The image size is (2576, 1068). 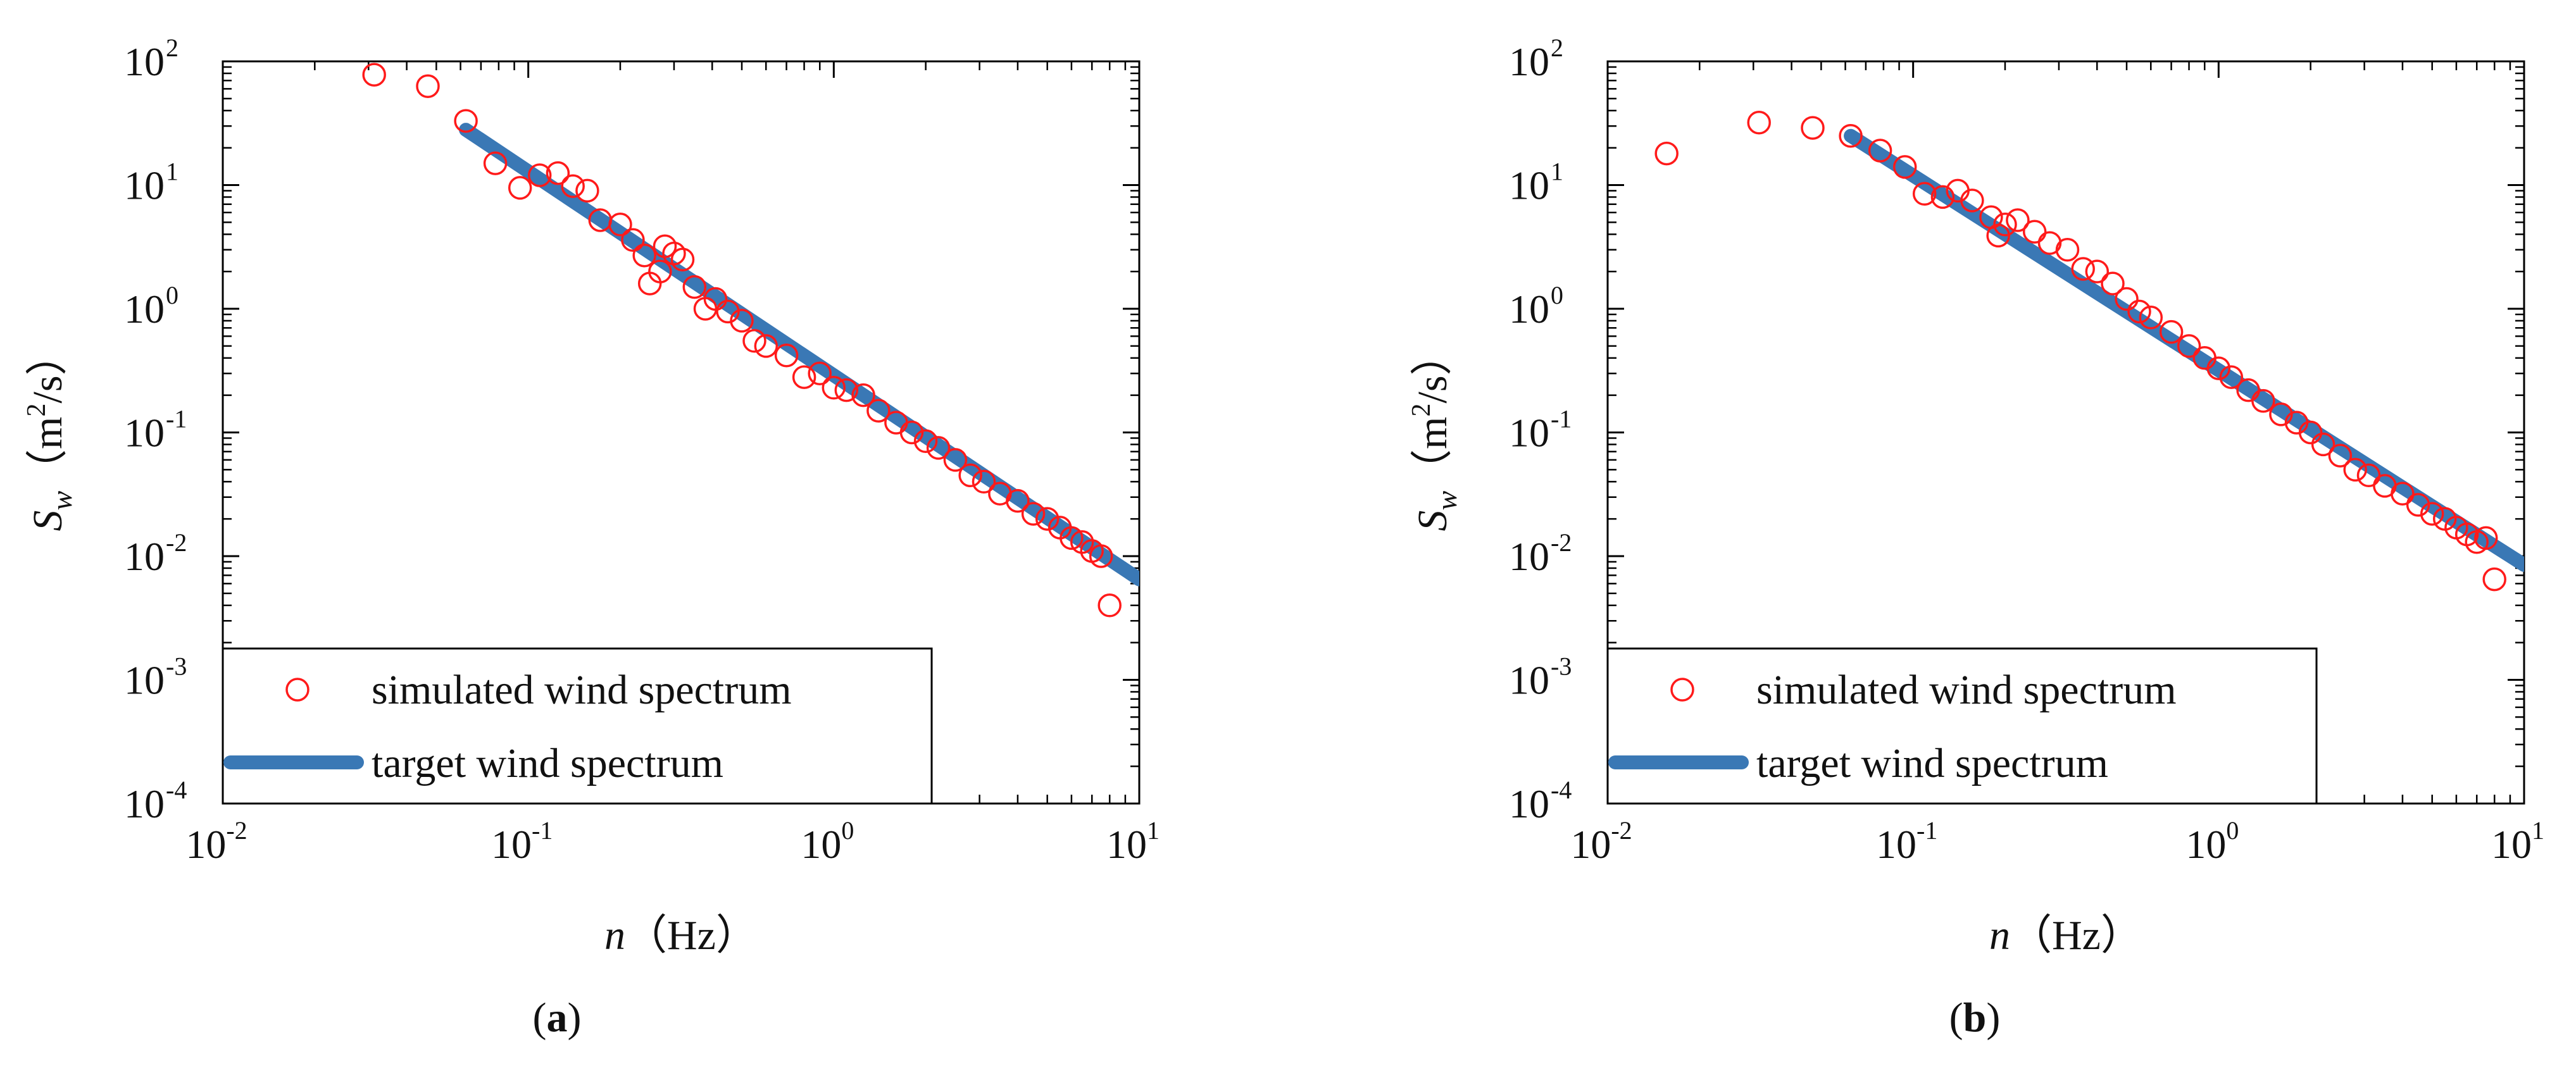 I want to click on legend-label-target: target wind spectrum, so click(x=547, y=763).